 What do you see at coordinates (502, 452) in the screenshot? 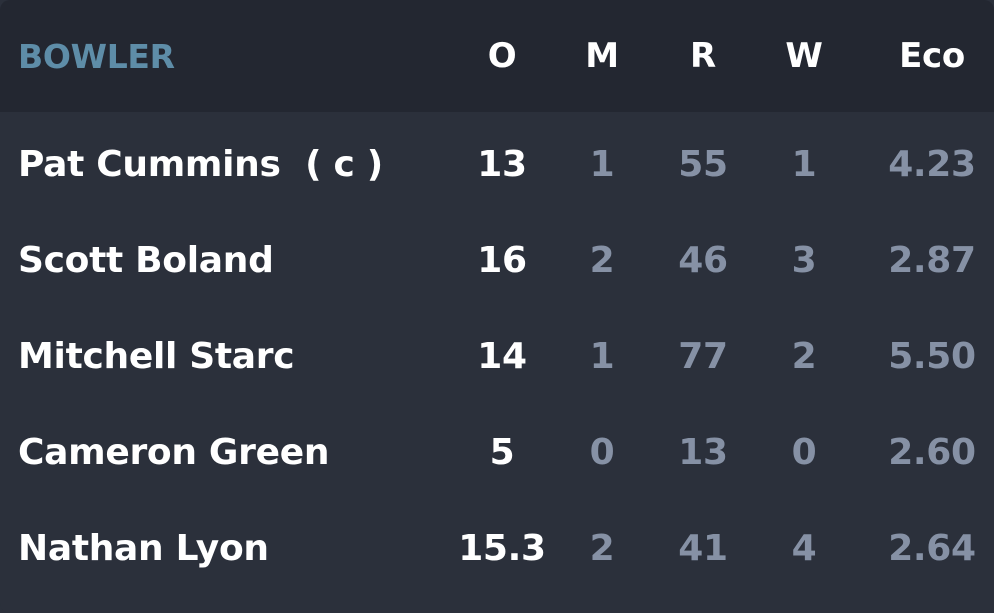
I see `overs-value: 5` at bounding box center [502, 452].